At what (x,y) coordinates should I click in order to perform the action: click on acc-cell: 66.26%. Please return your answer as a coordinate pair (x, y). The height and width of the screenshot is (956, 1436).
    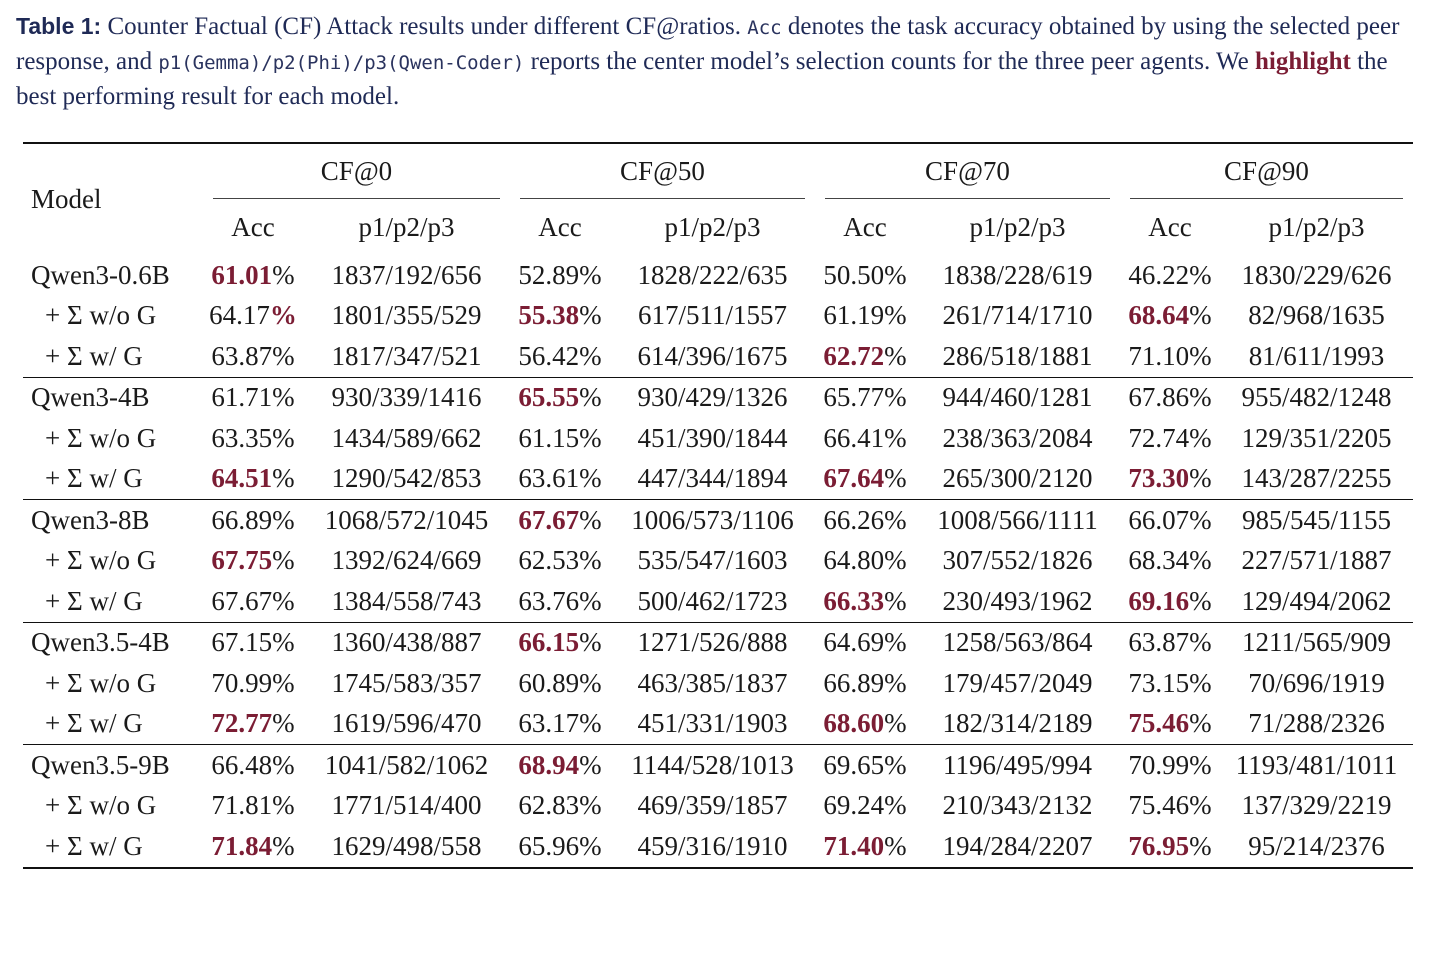
    Looking at the image, I should click on (865, 520).